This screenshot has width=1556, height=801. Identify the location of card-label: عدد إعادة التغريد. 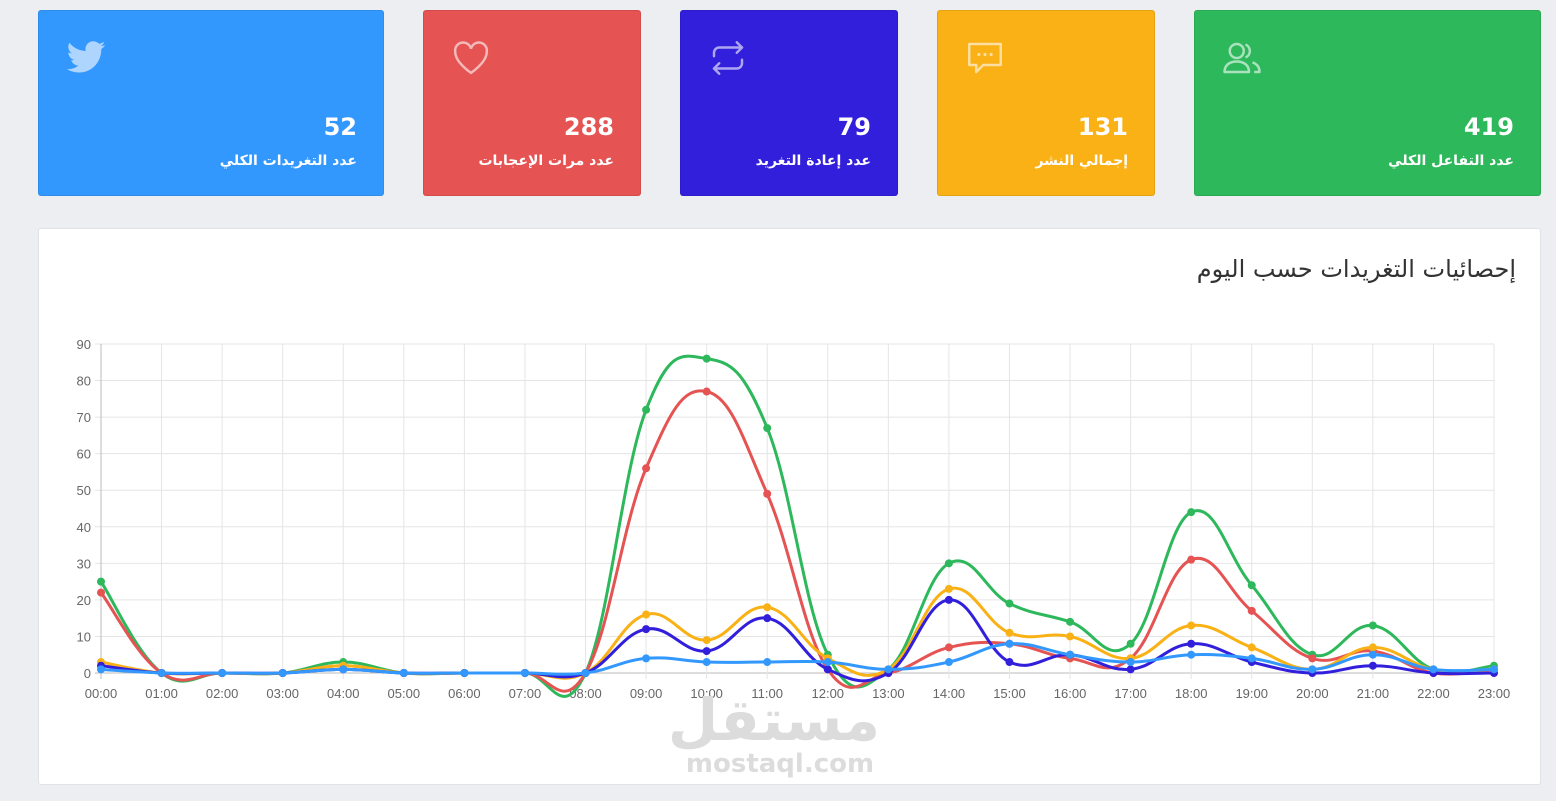
(813, 161).